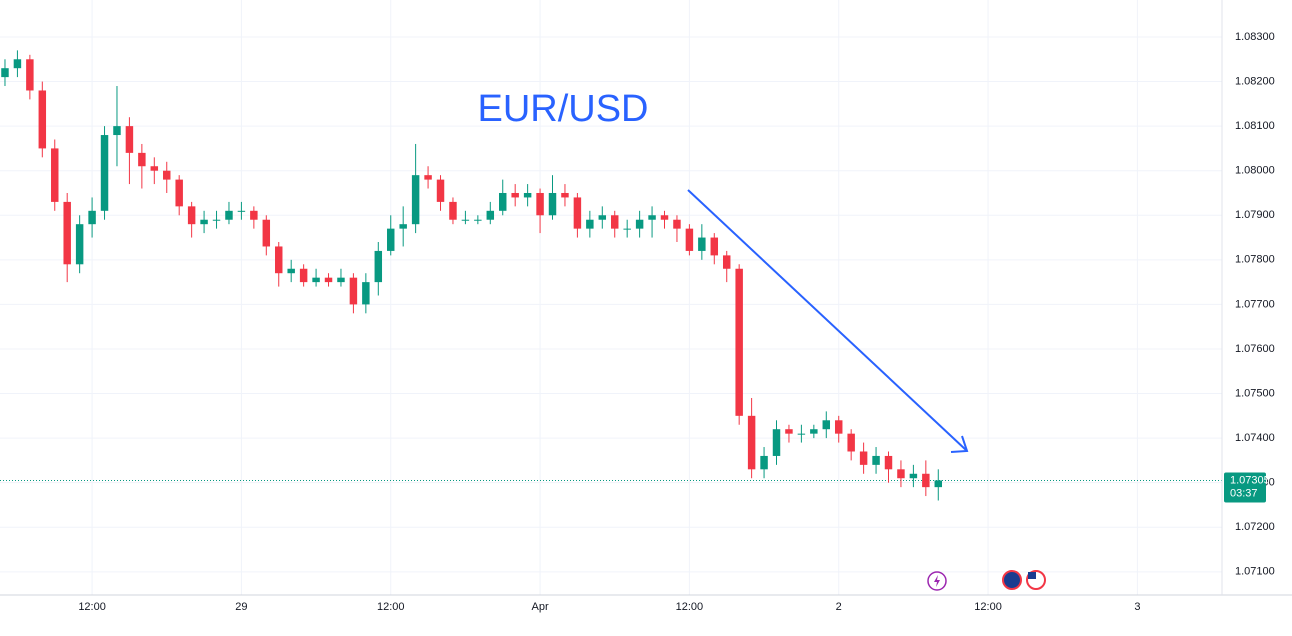 This screenshot has width=1292, height=636. What do you see at coordinates (1250, 480) in the screenshot?
I see `last-price-label: 1.07305` at bounding box center [1250, 480].